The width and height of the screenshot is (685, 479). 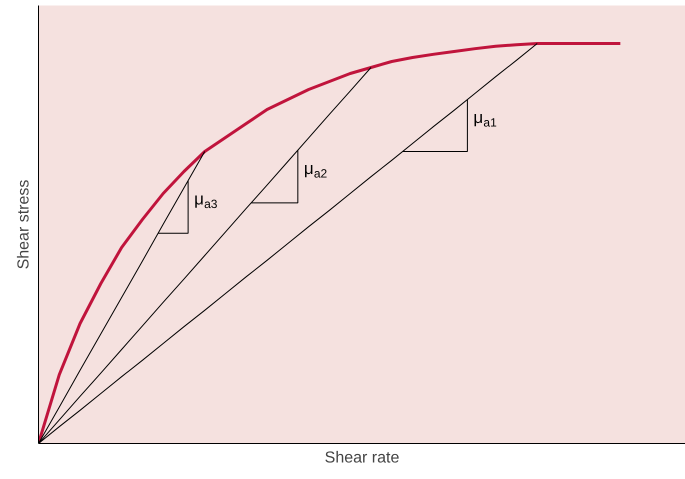 What do you see at coordinates (24, 225) in the screenshot?
I see `y-axis-title: Shear stress` at bounding box center [24, 225].